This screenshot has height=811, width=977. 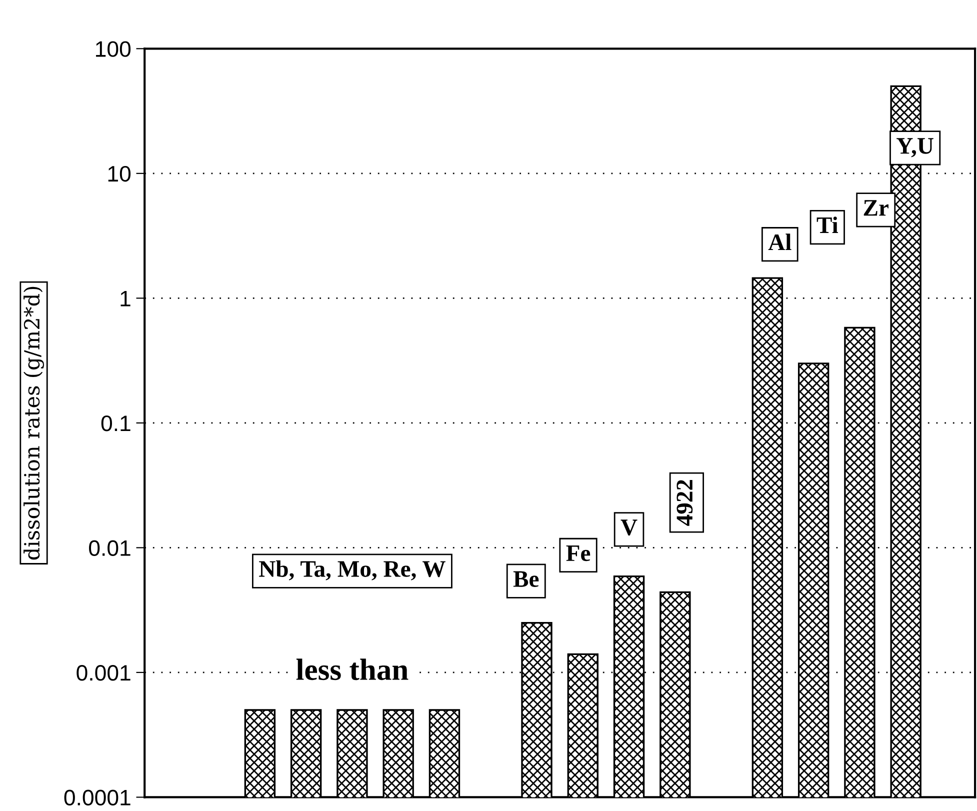 What do you see at coordinates (109, 548) in the screenshot?
I see `y-tick-label: 0.01` at bounding box center [109, 548].